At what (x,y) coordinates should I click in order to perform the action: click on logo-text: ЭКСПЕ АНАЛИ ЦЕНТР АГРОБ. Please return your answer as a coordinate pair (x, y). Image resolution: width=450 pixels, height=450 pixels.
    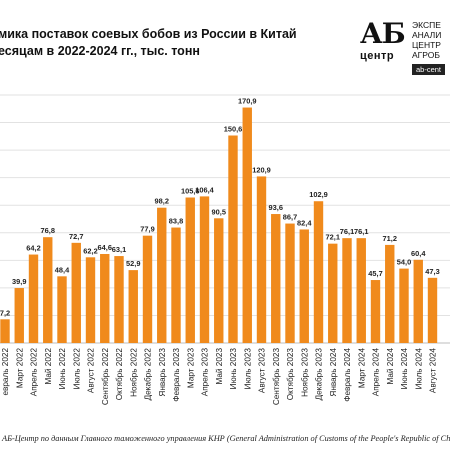
    Looking at the image, I should click on (426, 40).